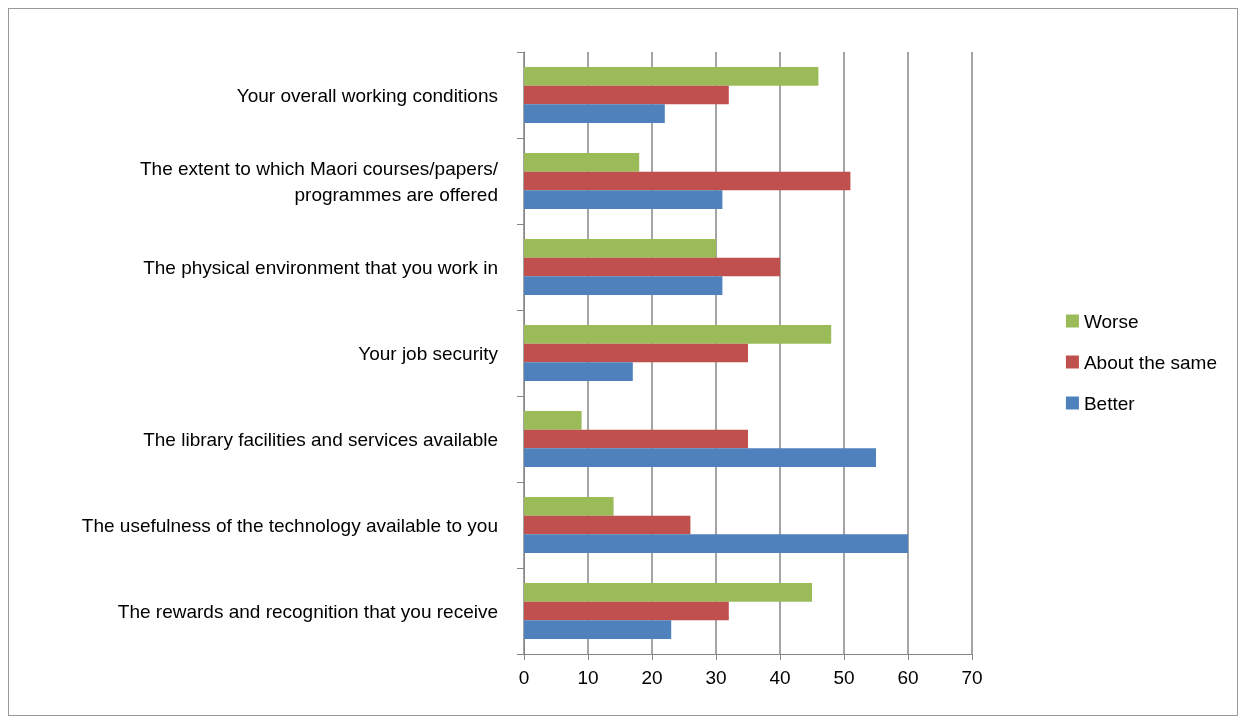 This screenshot has width=1246, height=724. Describe the element at coordinates (652, 677) in the screenshot. I see `x-tick-label: 20` at that location.